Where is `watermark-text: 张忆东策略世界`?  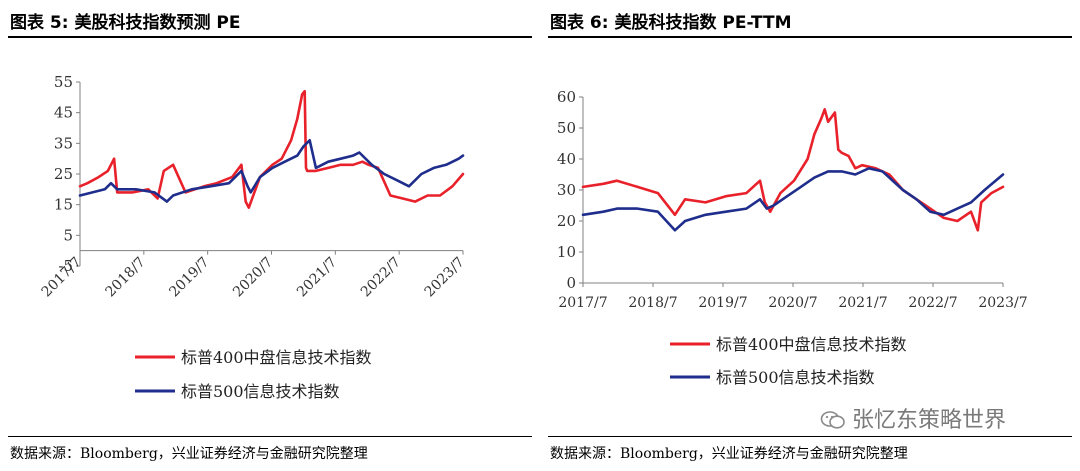
watermark-text: 张忆东策略世界 is located at coordinates (929, 420).